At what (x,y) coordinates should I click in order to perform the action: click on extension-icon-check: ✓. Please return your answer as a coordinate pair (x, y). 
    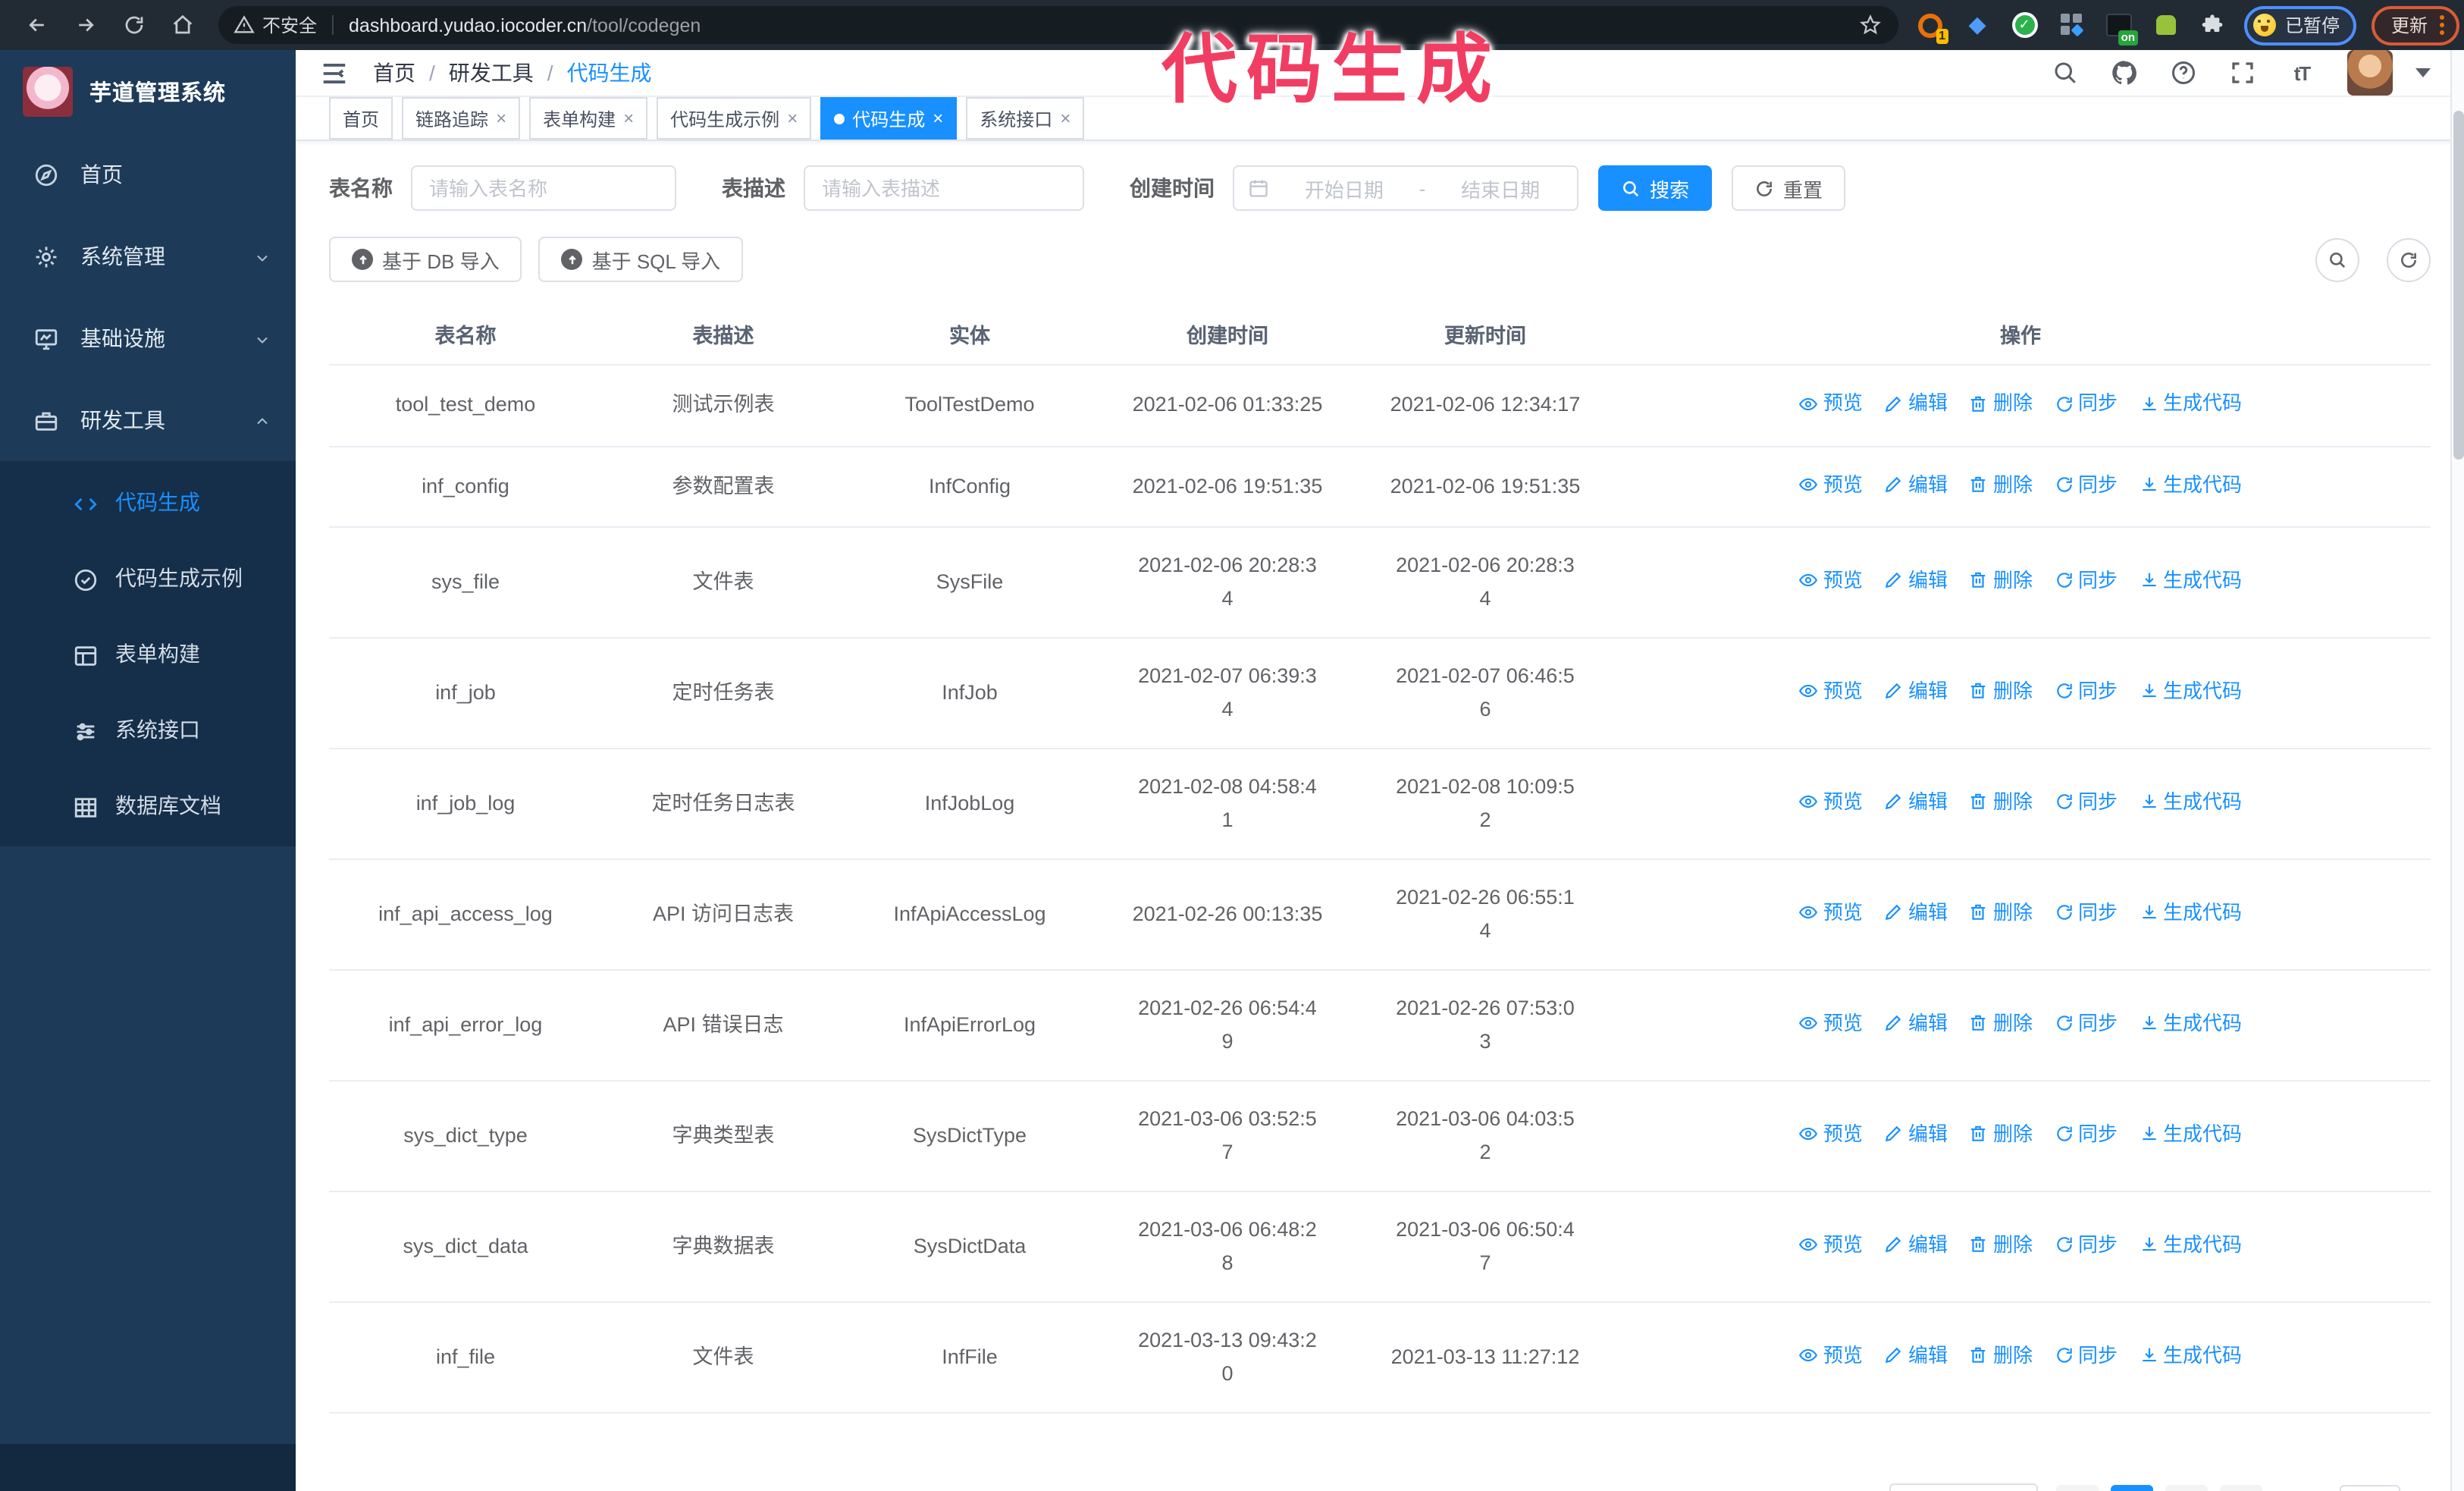
    Looking at the image, I should click on (2024, 25).